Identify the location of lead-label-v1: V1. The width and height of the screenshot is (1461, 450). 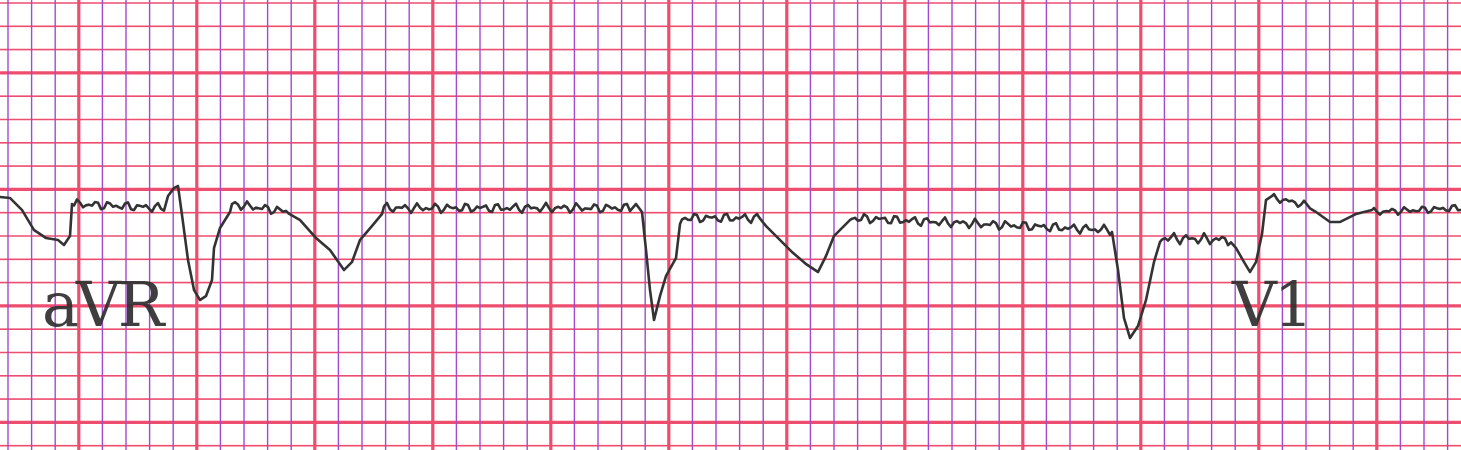
(1272, 304).